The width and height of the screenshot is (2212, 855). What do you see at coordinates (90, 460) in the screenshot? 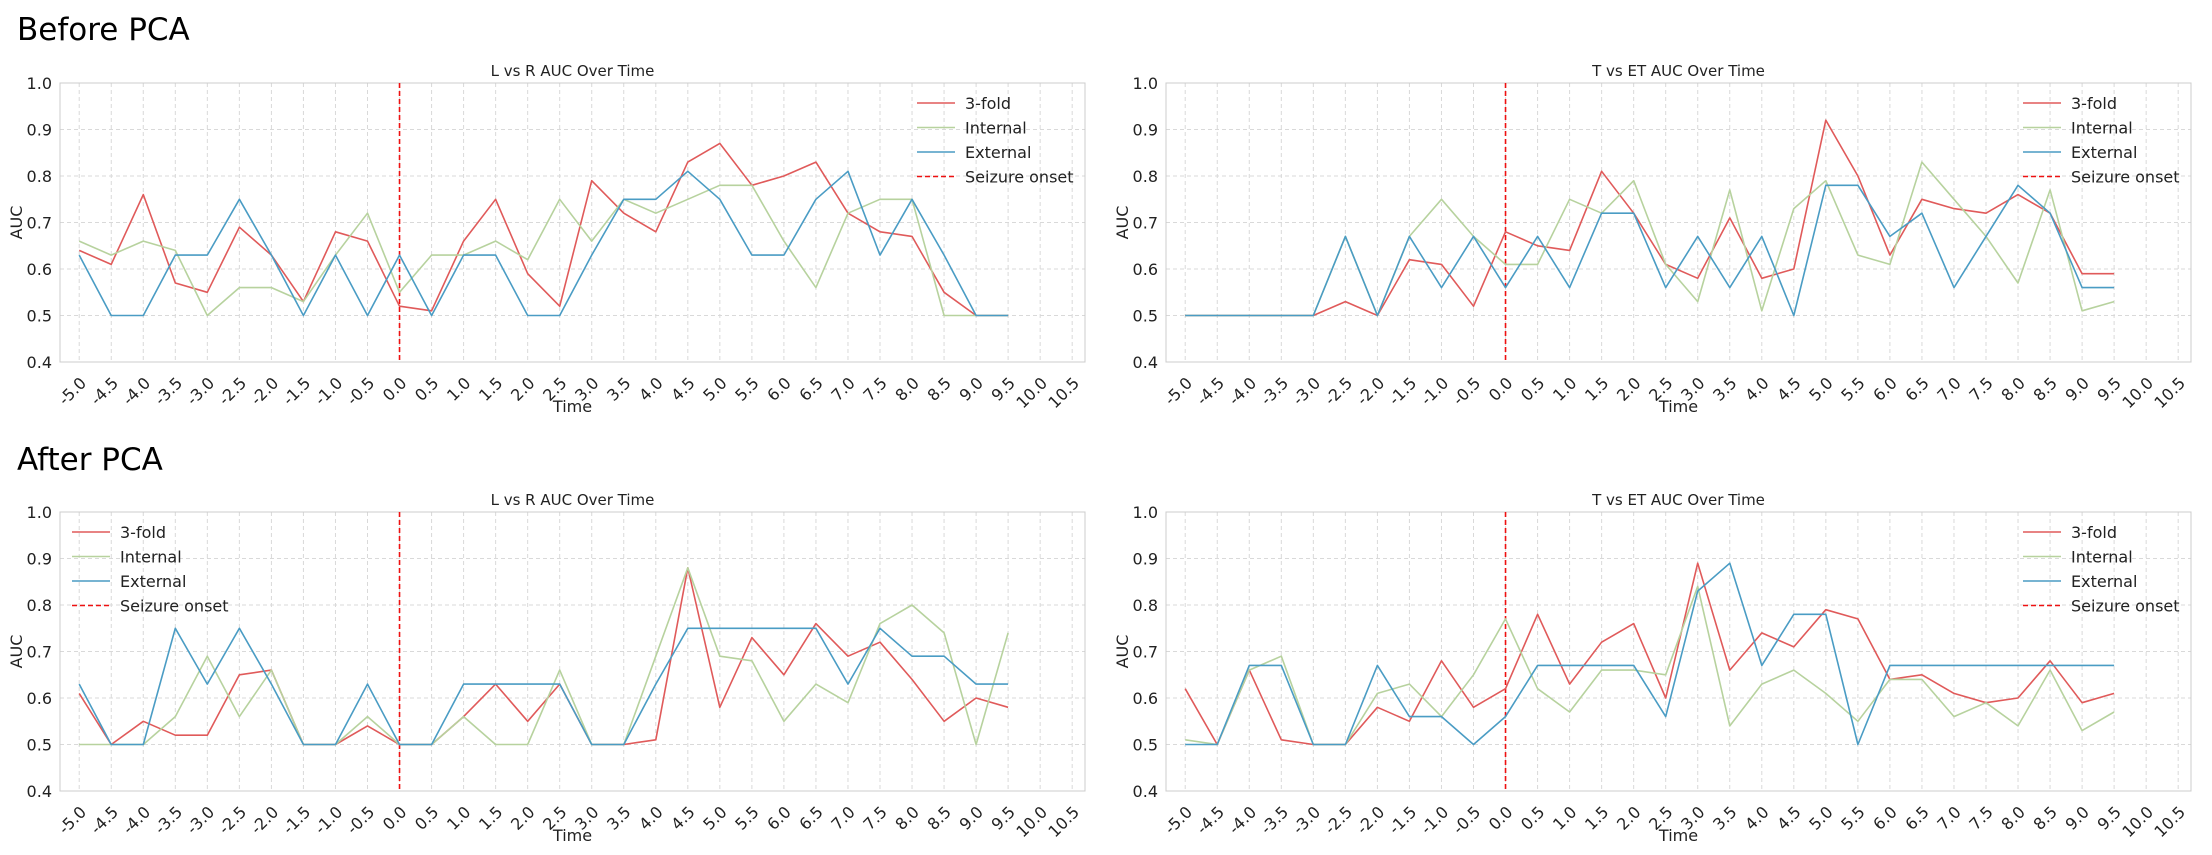
I see `section-title-after-pca: After PCA` at bounding box center [90, 460].